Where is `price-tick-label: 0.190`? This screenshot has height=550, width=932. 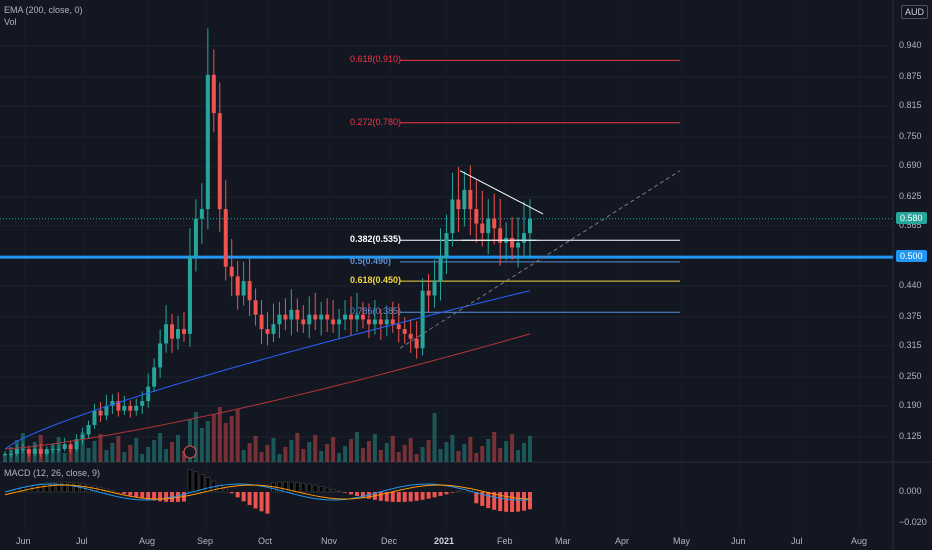 price-tick-label: 0.190 is located at coordinates (910, 404).